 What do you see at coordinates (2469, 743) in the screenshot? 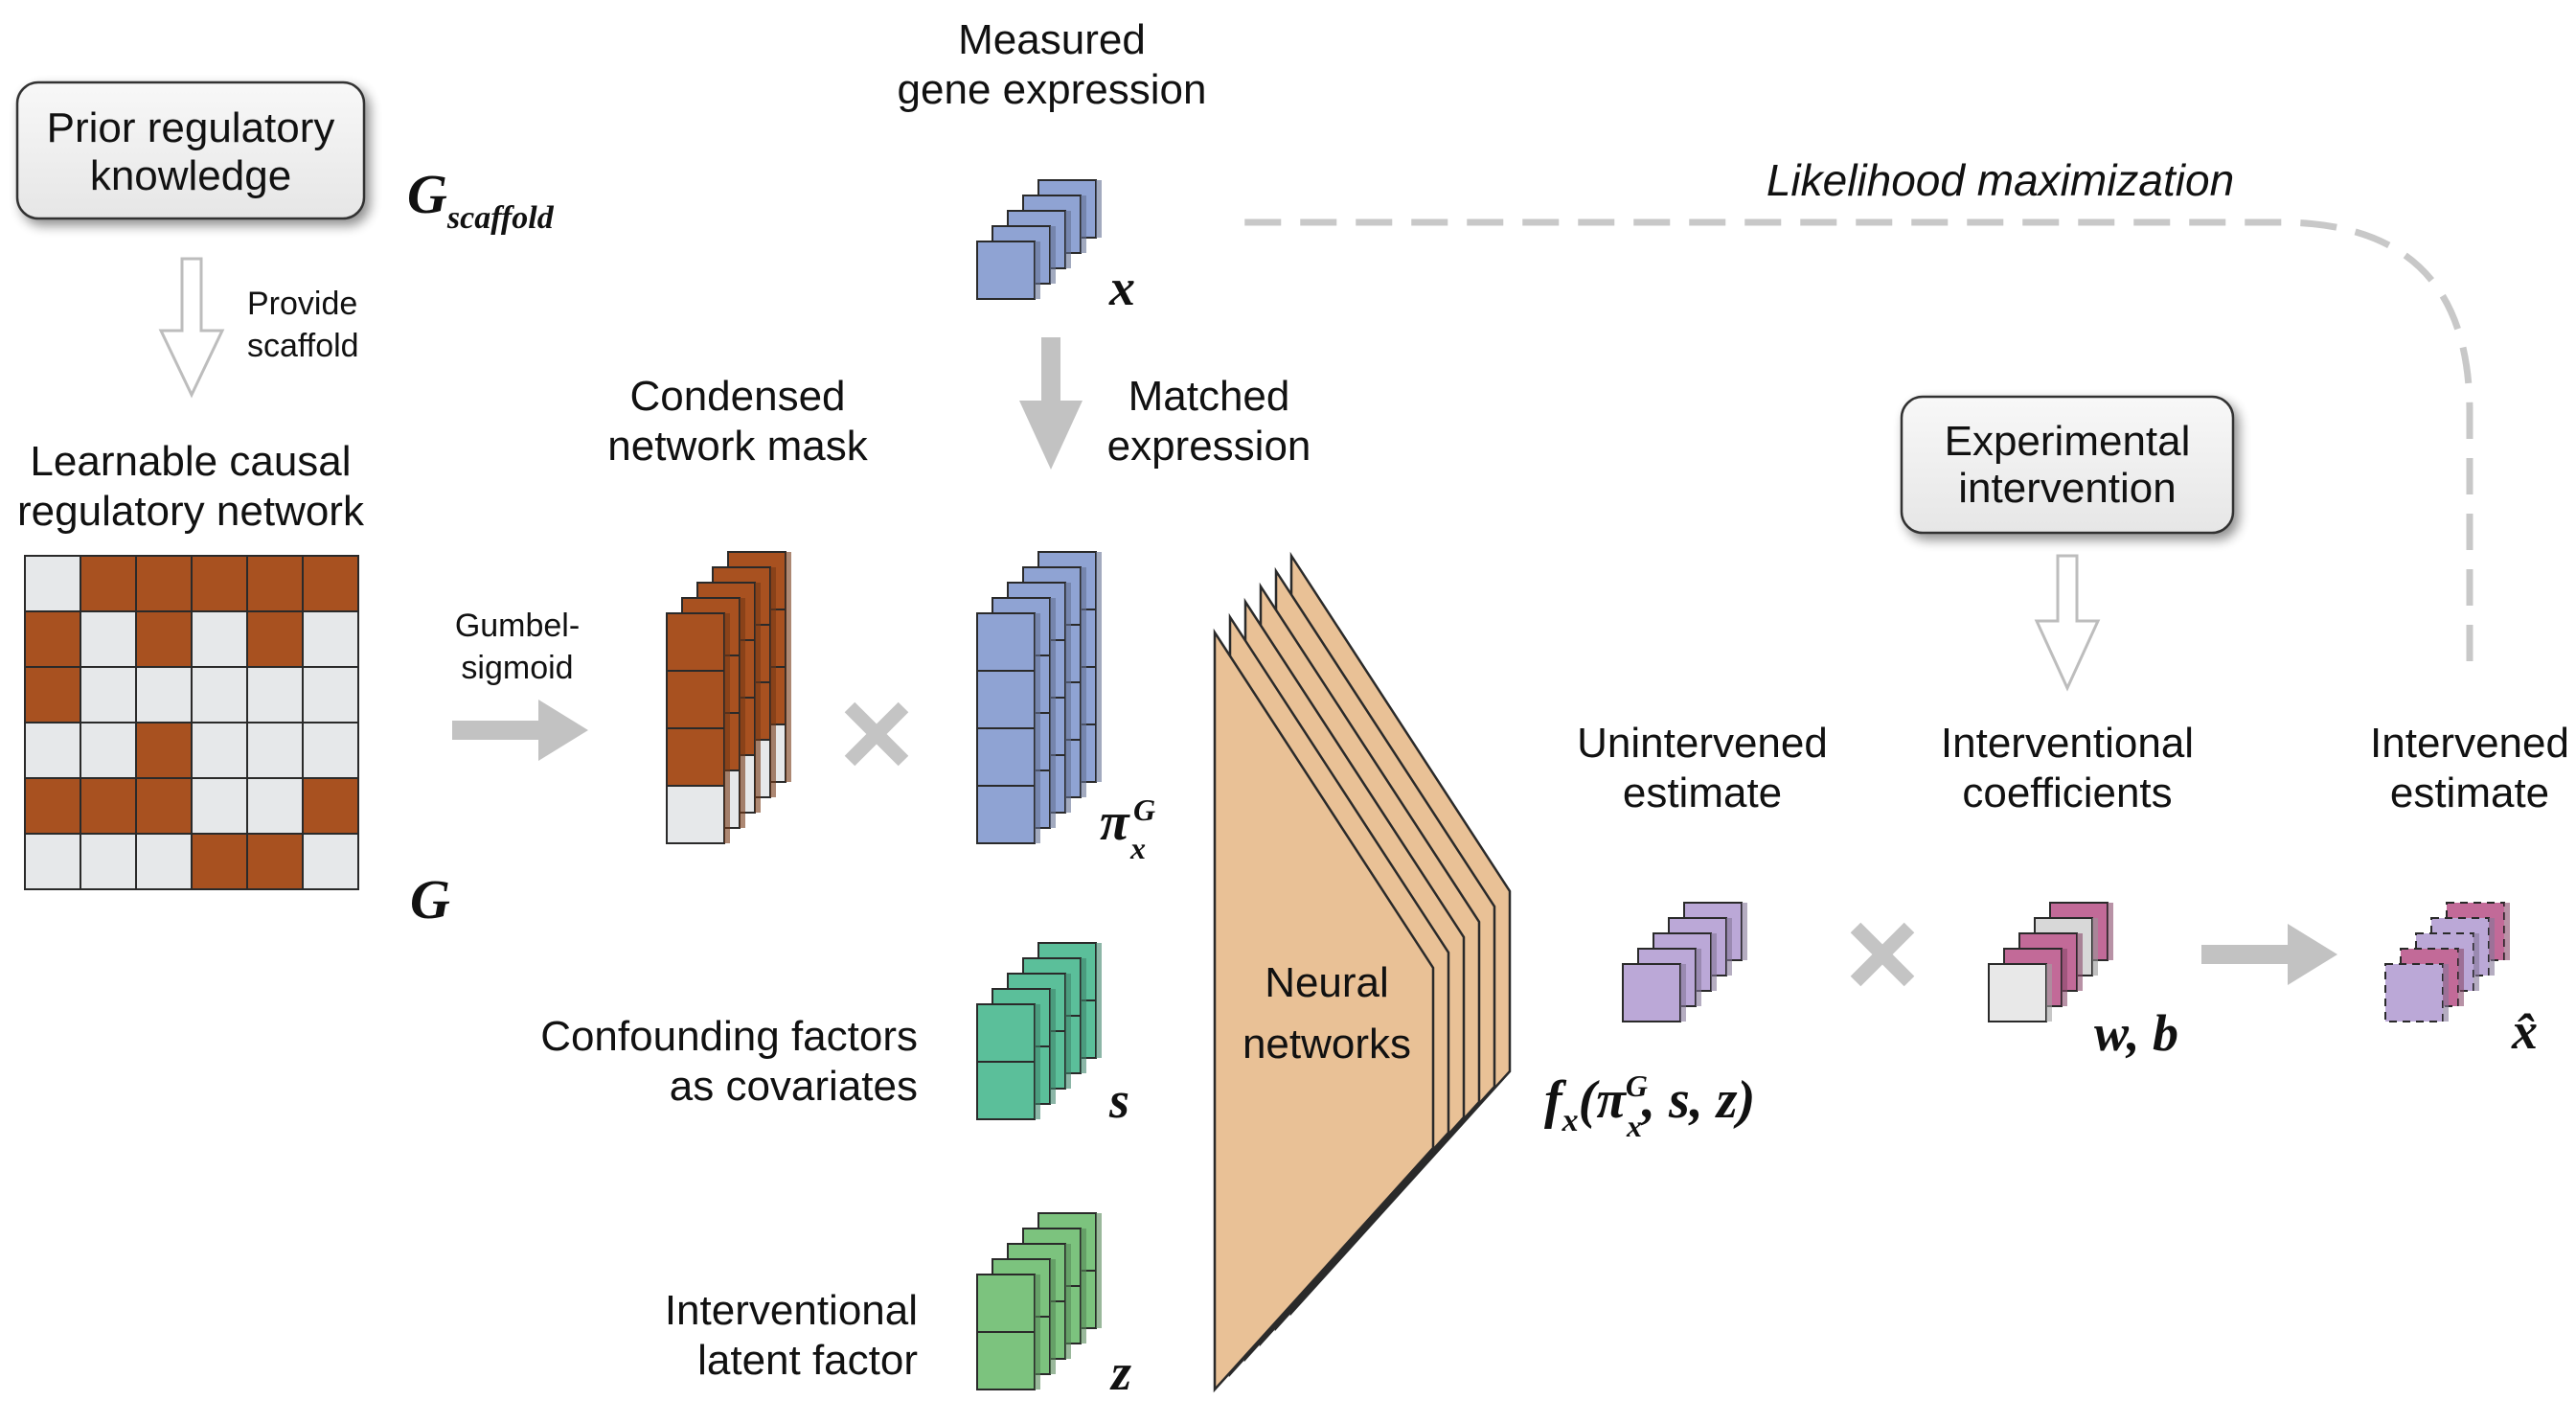
I see `intervened-line1: Intervened` at bounding box center [2469, 743].